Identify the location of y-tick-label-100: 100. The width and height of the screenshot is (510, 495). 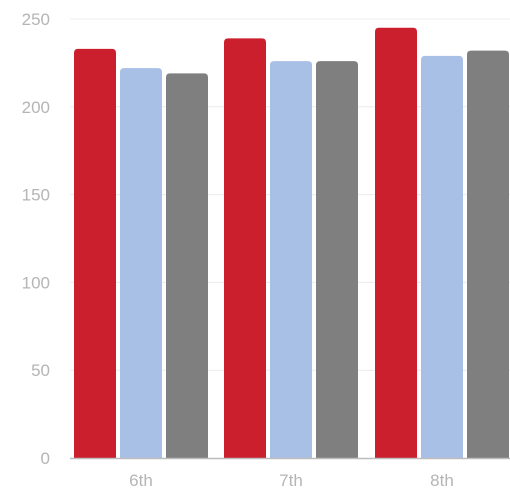
(36, 282).